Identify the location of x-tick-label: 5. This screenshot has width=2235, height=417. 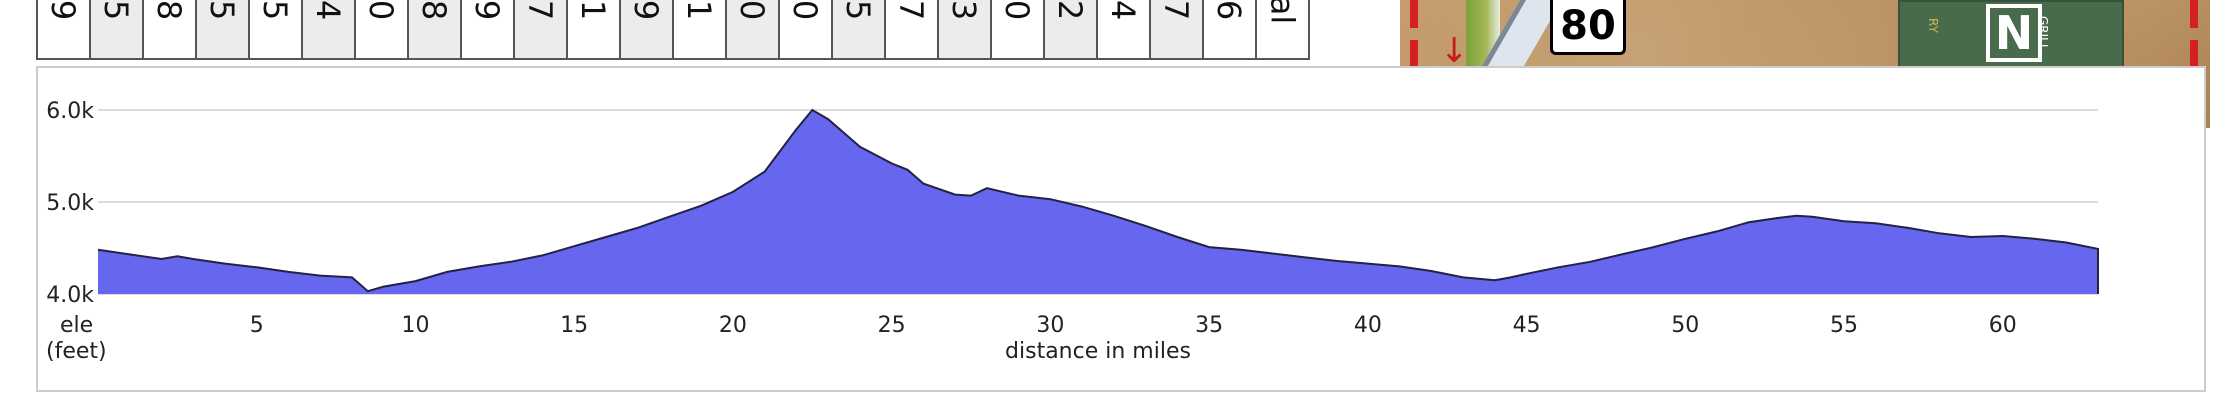
(257, 325).